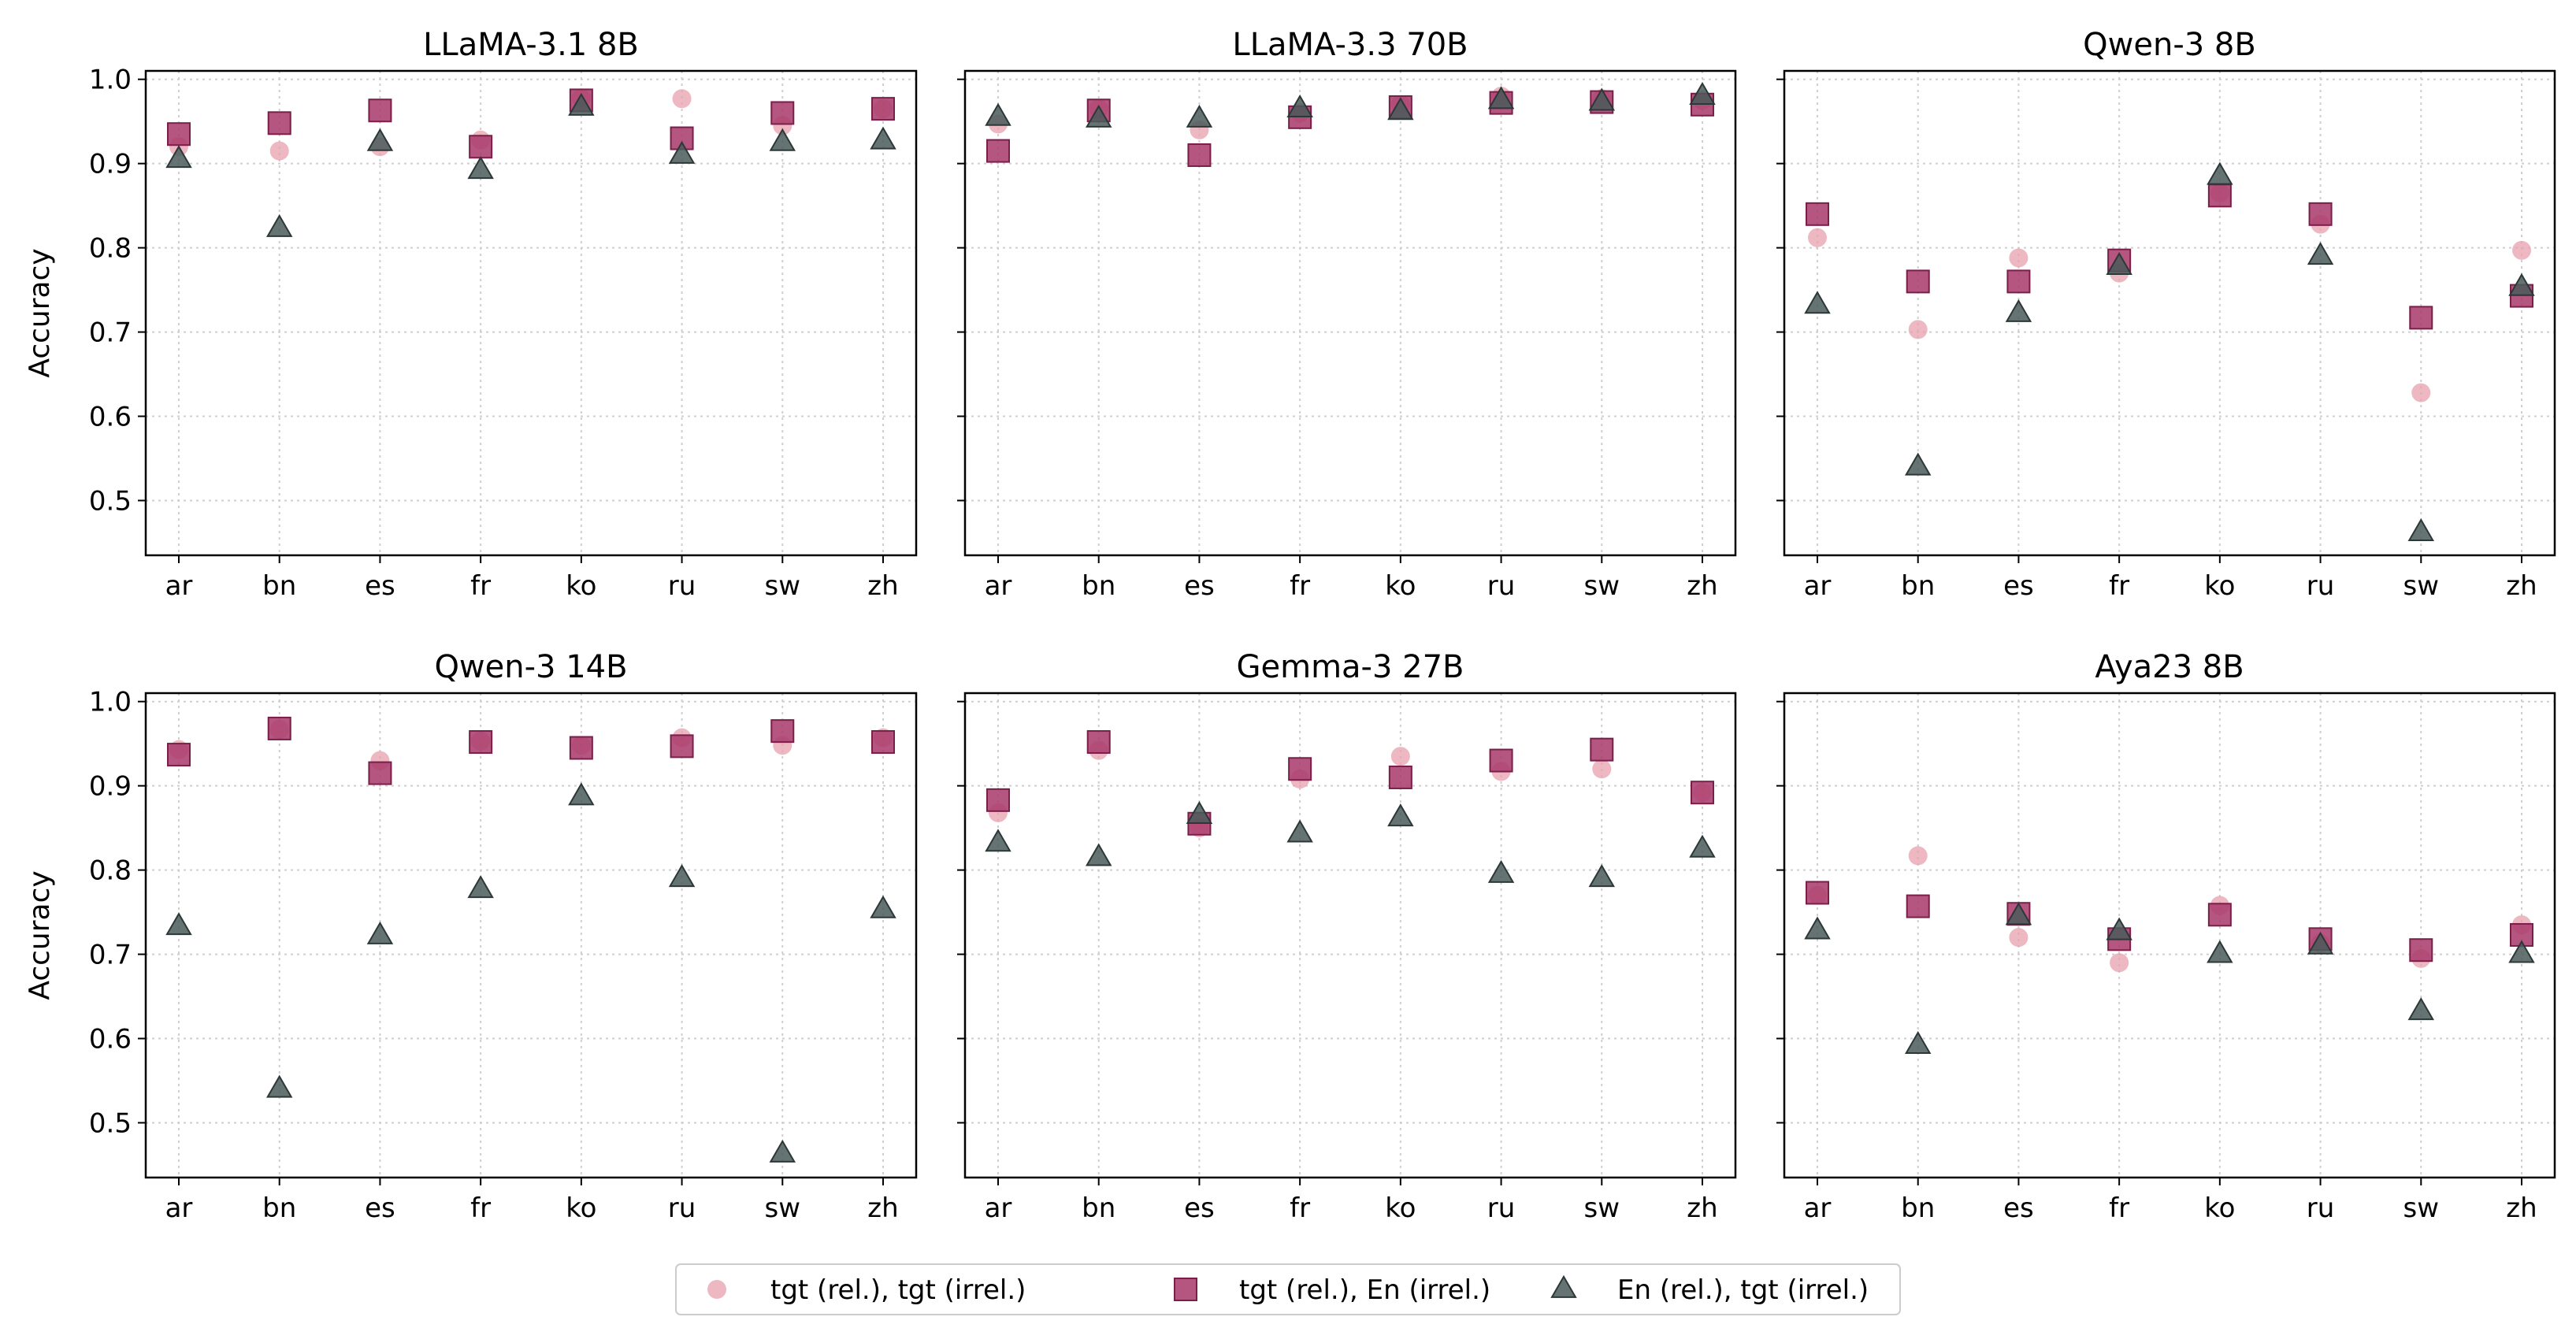 The image size is (2576, 1339). I want to click on legend-marker-te, so click(1185, 1289).